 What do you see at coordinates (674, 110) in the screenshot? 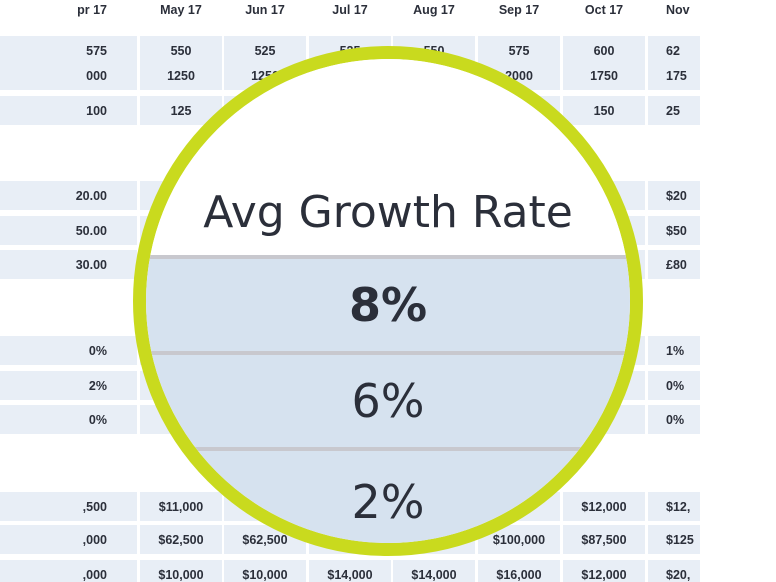
I see `table-cell: 25` at bounding box center [674, 110].